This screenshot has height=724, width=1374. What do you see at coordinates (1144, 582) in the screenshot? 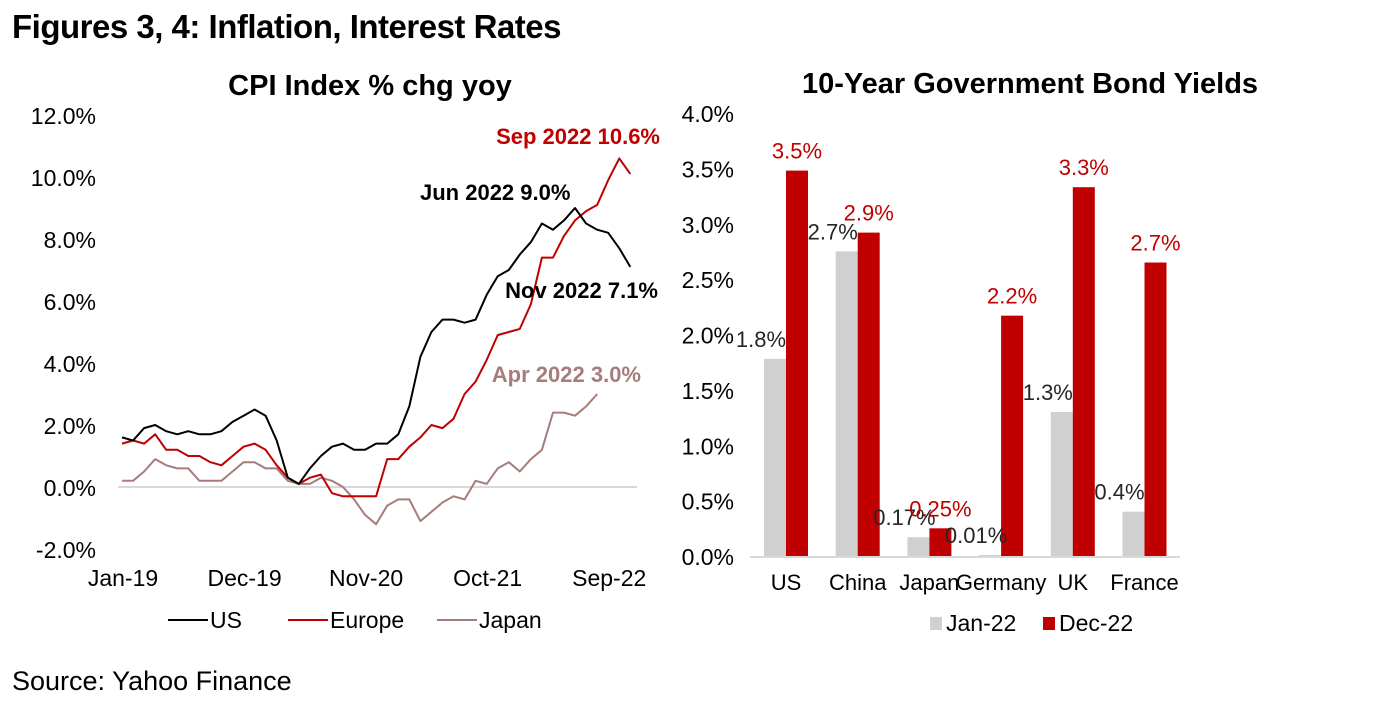
I see `x-tick-label: France` at bounding box center [1144, 582].